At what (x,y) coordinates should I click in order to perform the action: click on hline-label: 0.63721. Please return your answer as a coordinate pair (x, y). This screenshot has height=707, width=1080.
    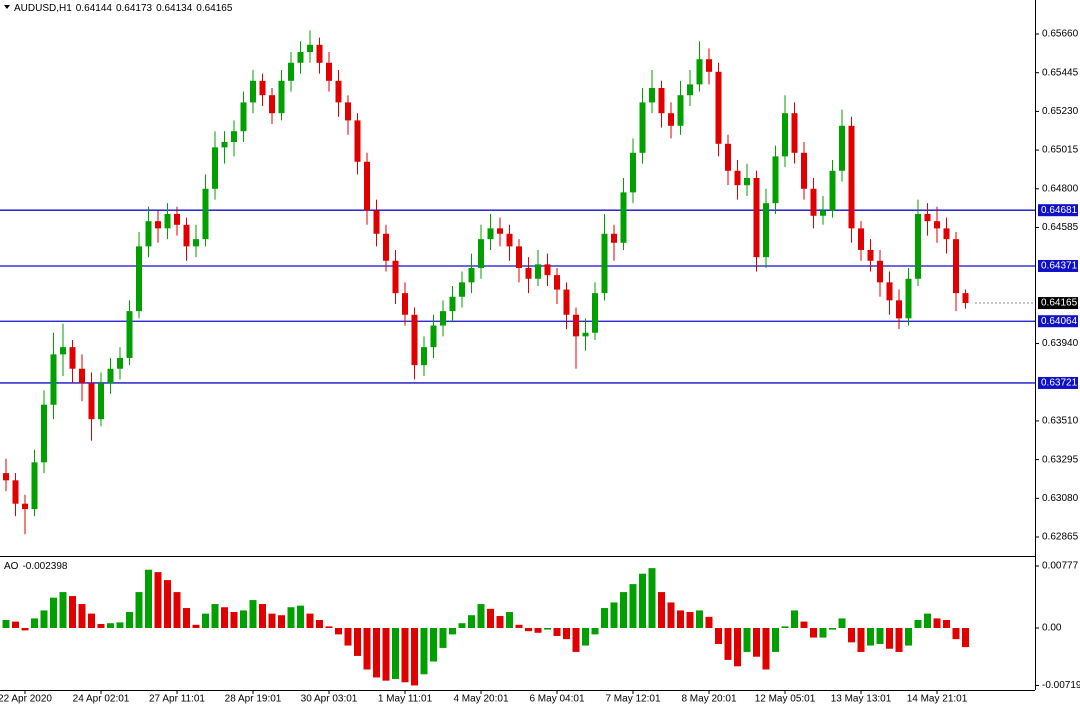
    Looking at the image, I should click on (1059, 383).